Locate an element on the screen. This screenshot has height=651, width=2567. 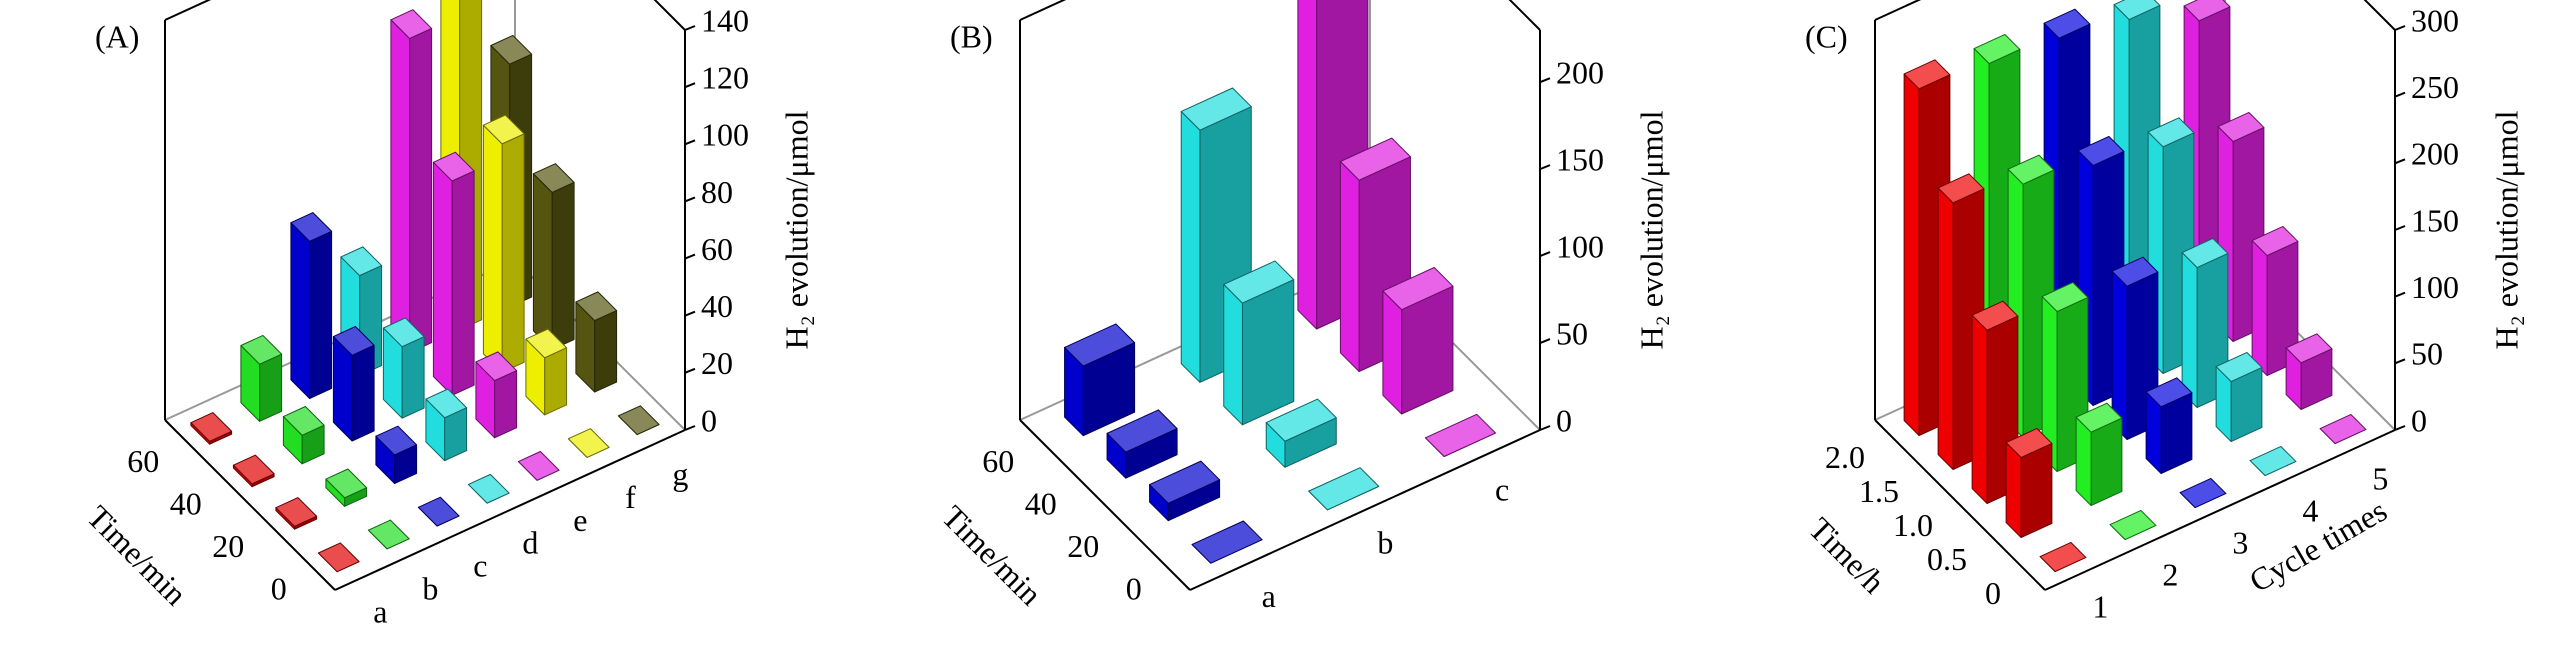
series-tick-label: 3 is located at coordinates (2240, 543).